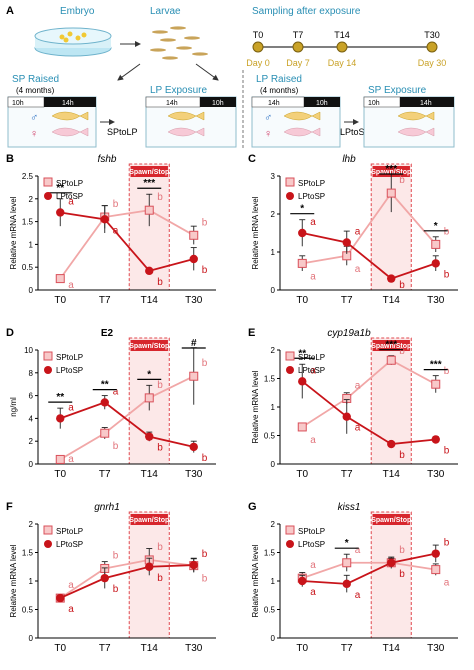  I want to click on y-tick-label: 1.5, so click(28, 222).